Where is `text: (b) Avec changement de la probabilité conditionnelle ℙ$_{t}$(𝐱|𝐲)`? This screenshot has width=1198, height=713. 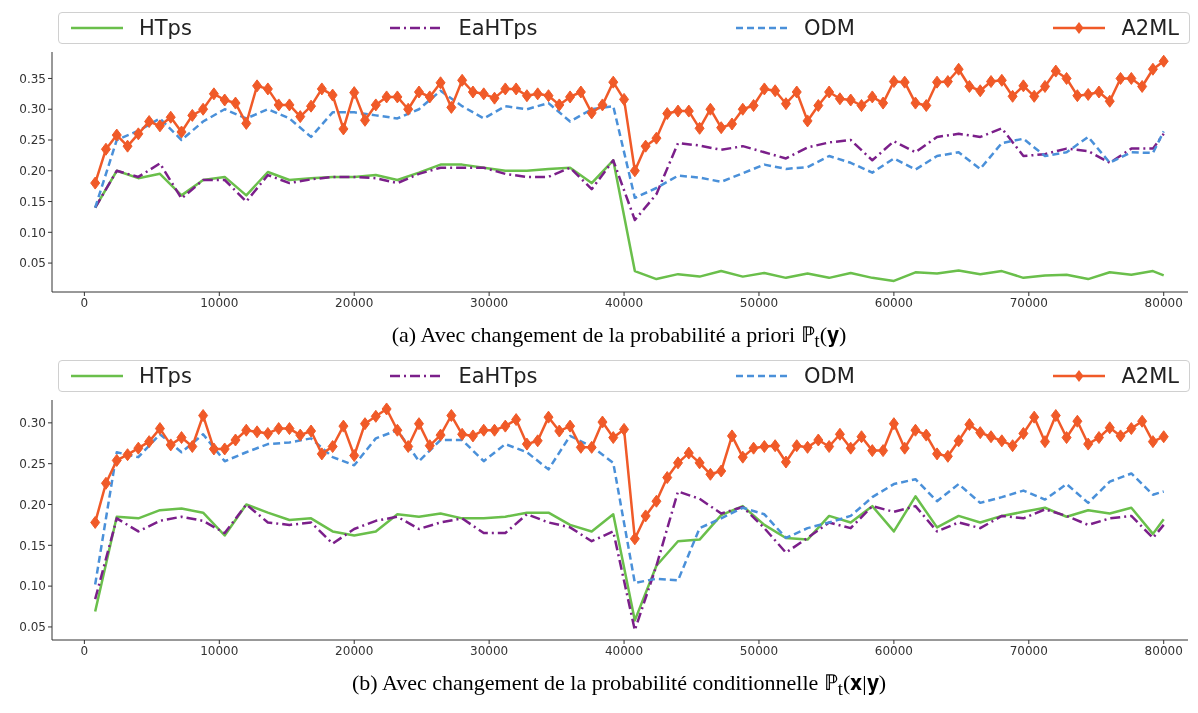
text: (b) Avec changement de la probabilité conditionnelle ℙ$_{t}$(𝐱|𝐲) is located at coordinates (619, 684).